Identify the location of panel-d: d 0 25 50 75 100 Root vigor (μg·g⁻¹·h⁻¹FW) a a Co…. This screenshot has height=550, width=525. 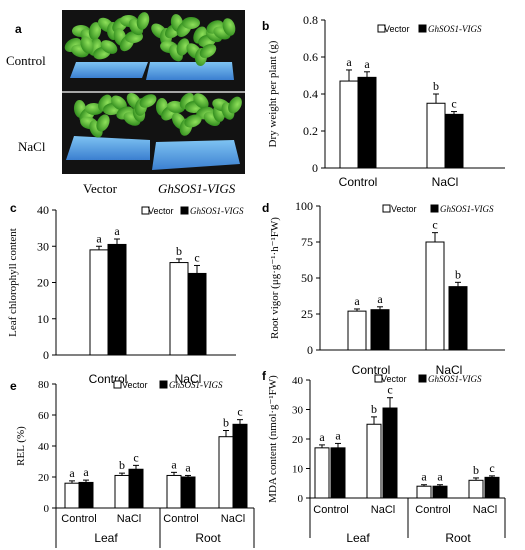
(383, 288).